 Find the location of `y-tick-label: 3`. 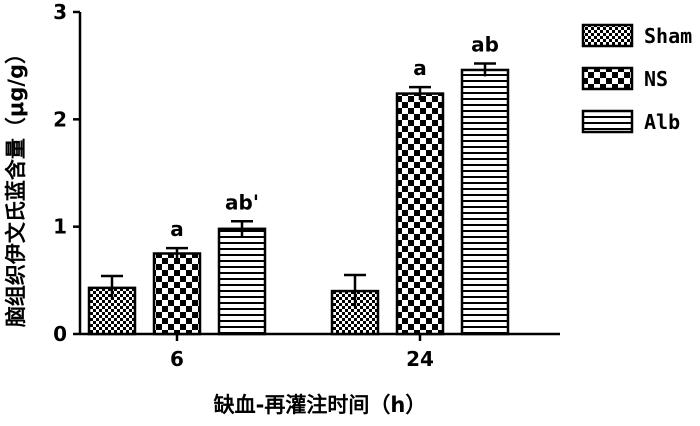

y-tick-label: 3 is located at coordinates (60, 12).